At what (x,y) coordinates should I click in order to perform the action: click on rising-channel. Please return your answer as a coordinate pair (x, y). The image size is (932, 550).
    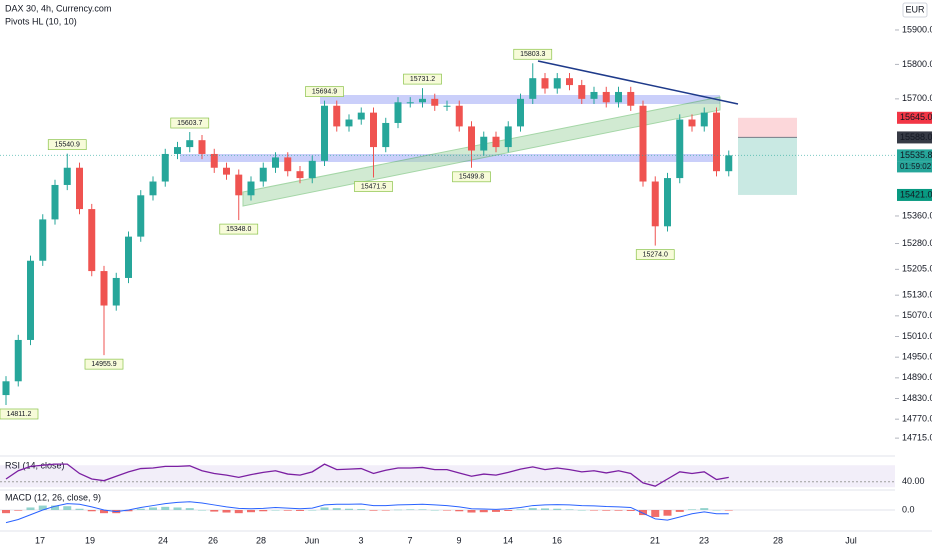
    Looking at the image, I should click on (481, 151).